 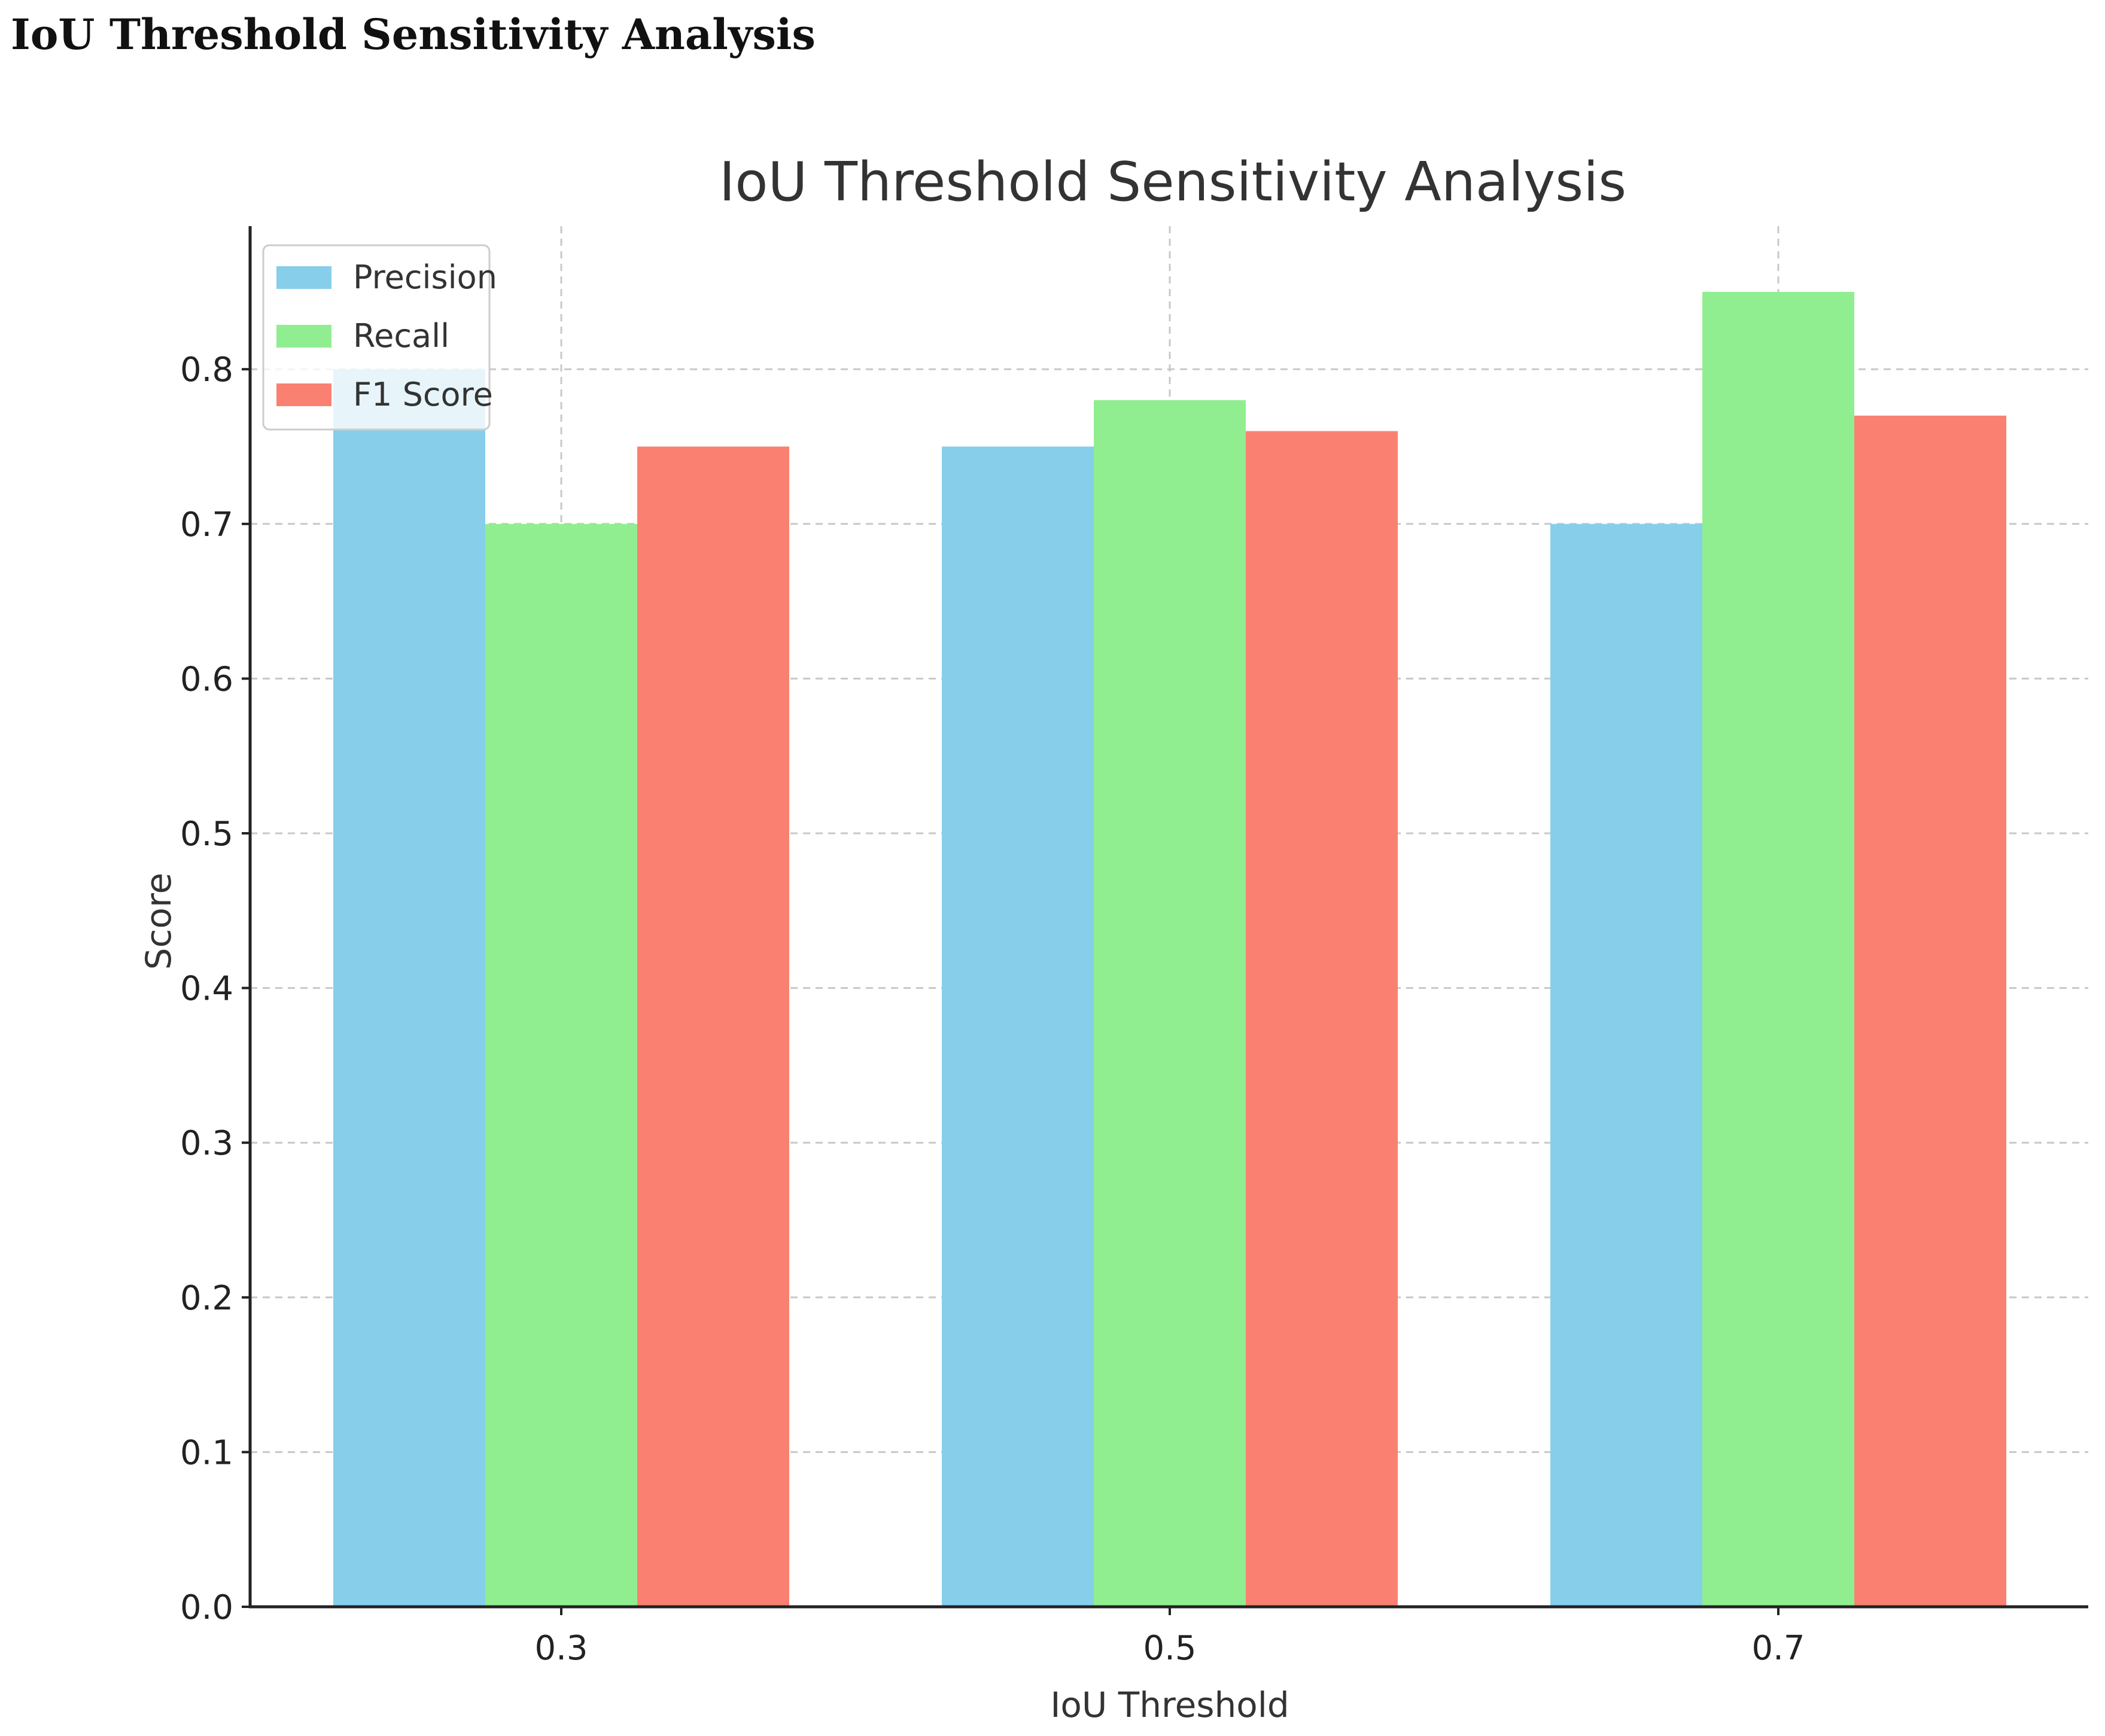 What do you see at coordinates (401, 336) in the screenshot?
I see `legend-label: Recall` at bounding box center [401, 336].